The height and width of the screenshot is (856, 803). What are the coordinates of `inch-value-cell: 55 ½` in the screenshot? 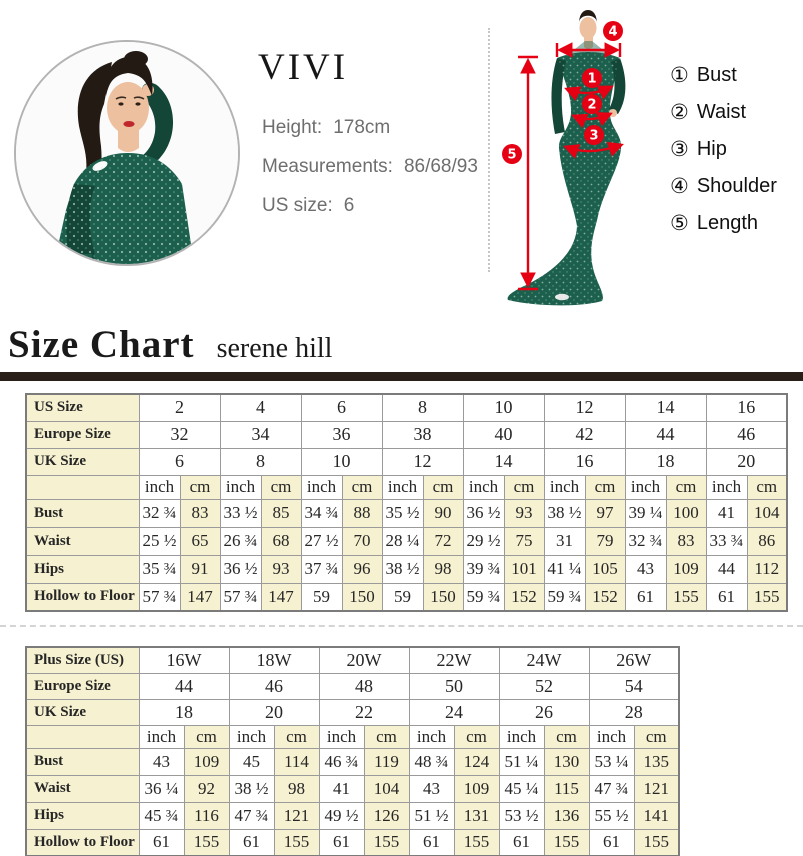 It's located at (611, 815).